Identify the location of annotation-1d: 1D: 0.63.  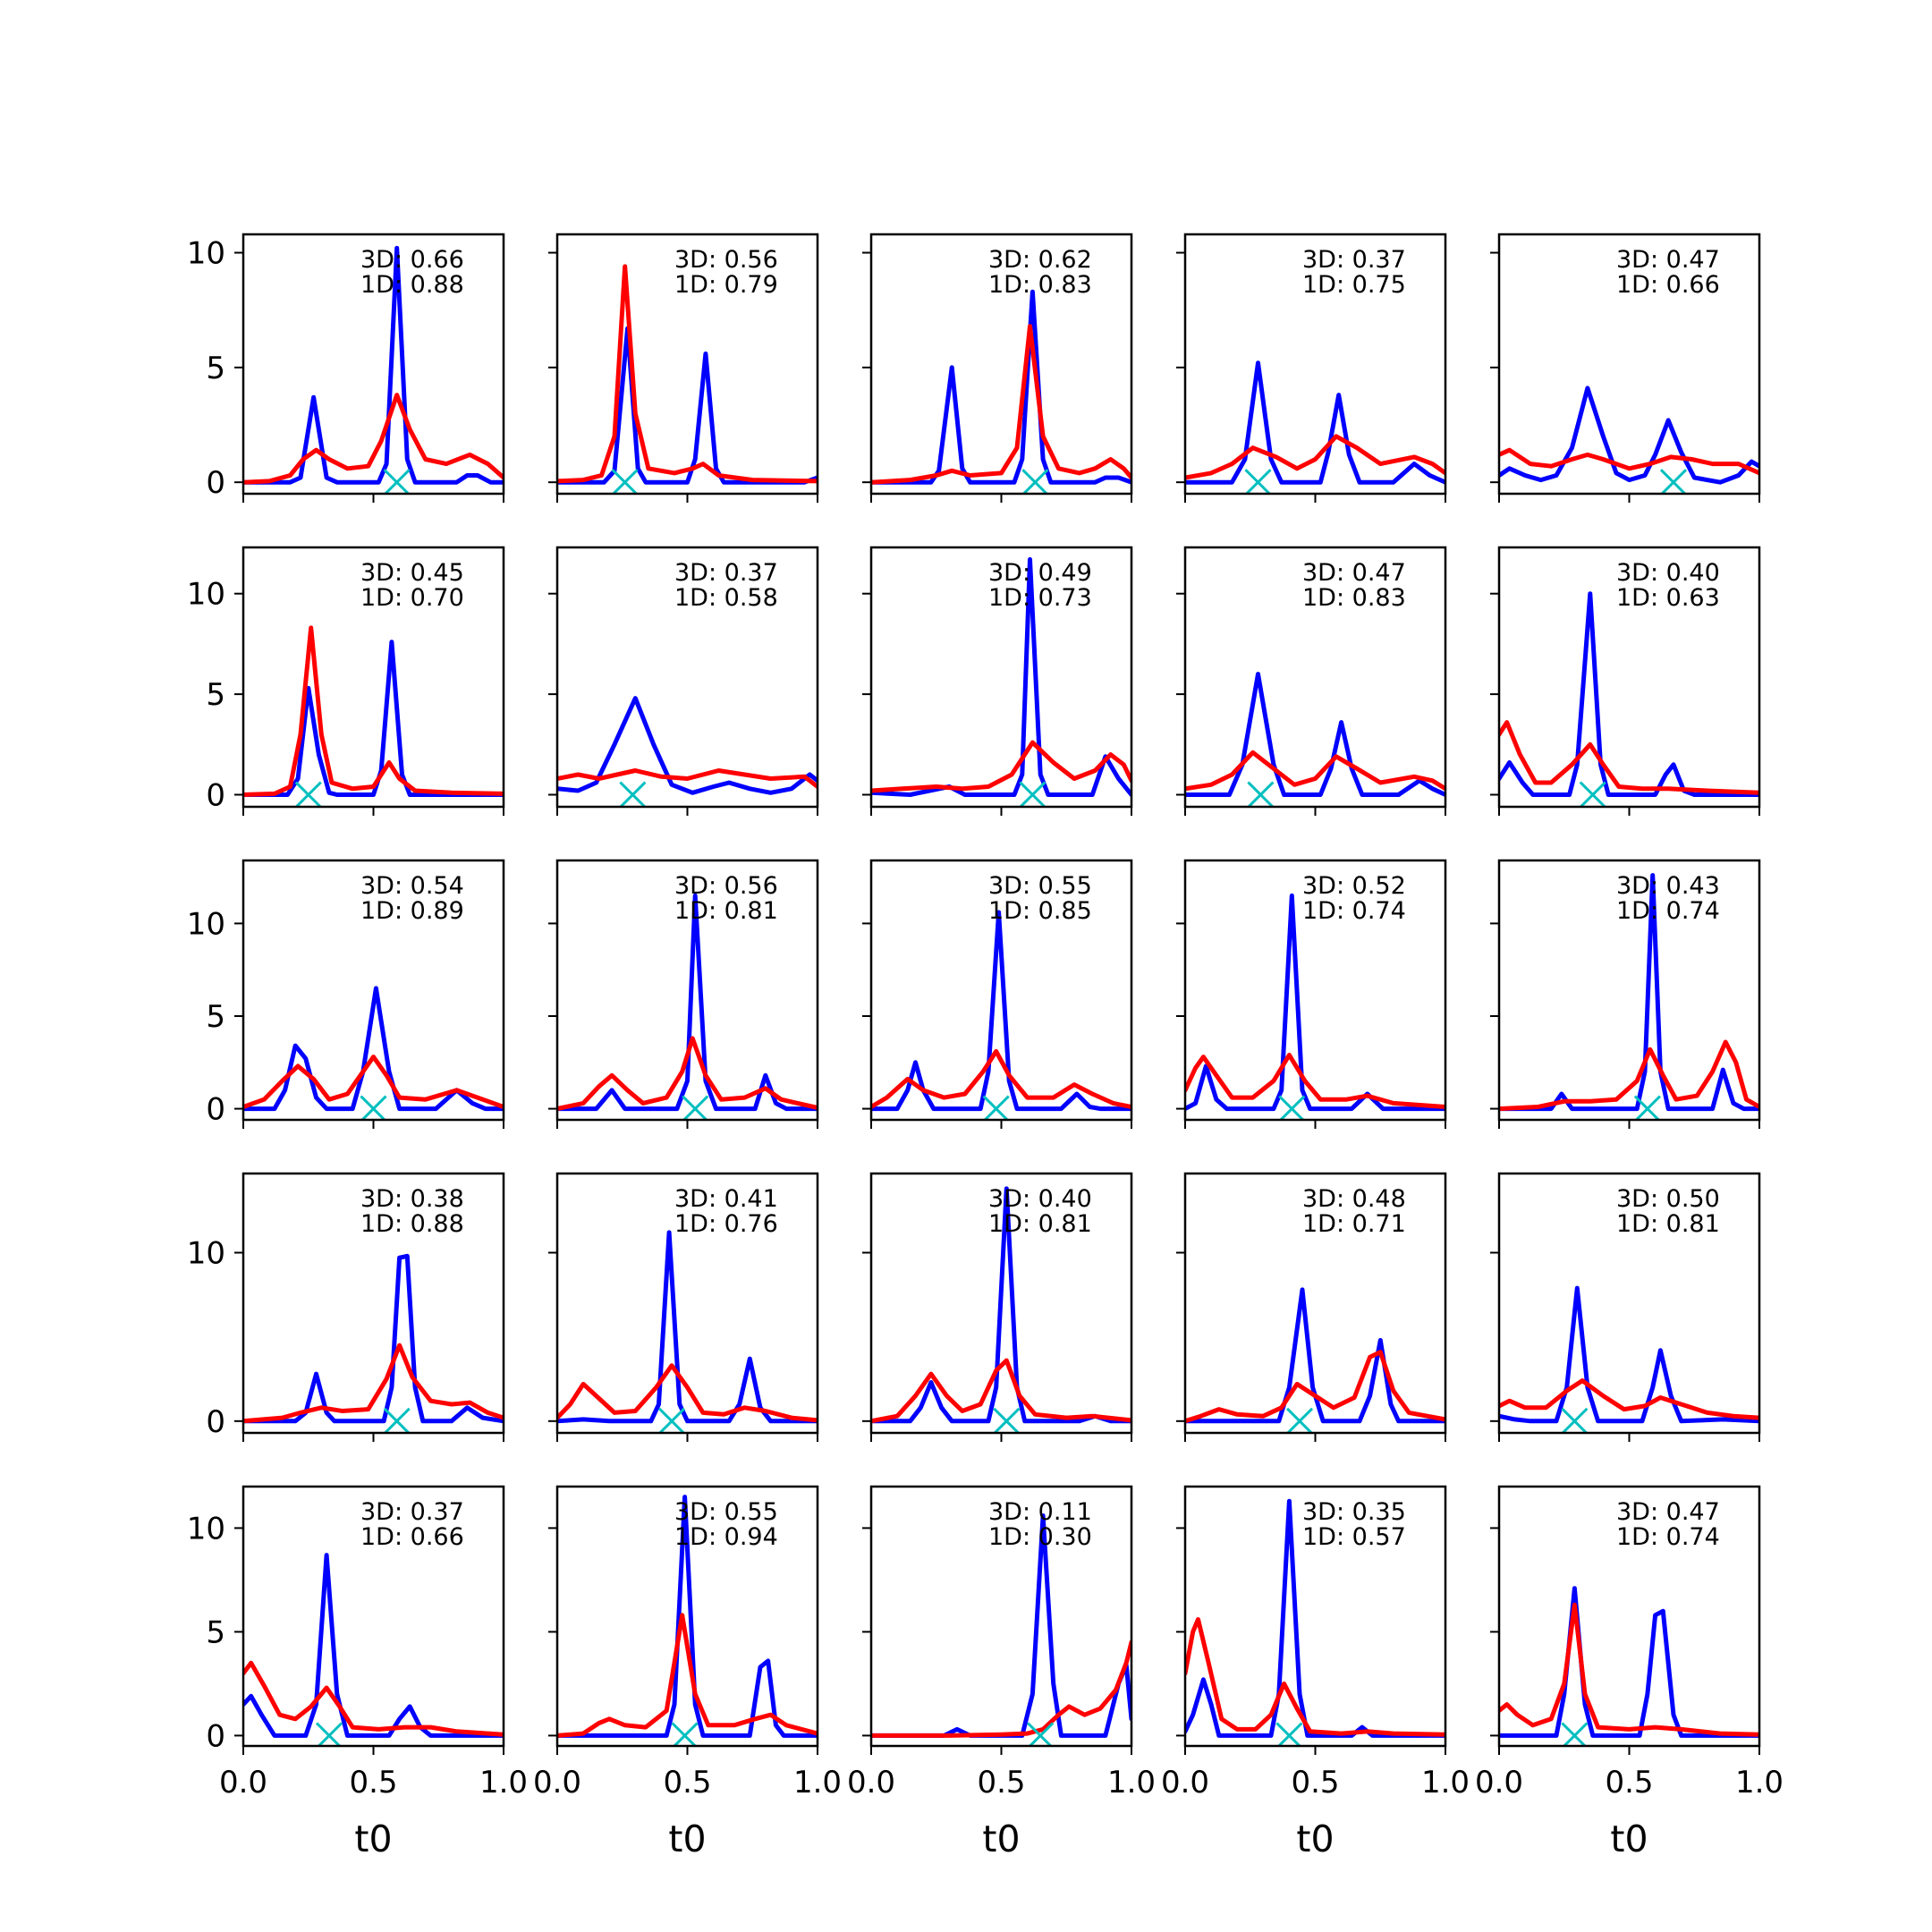
(1668, 598).